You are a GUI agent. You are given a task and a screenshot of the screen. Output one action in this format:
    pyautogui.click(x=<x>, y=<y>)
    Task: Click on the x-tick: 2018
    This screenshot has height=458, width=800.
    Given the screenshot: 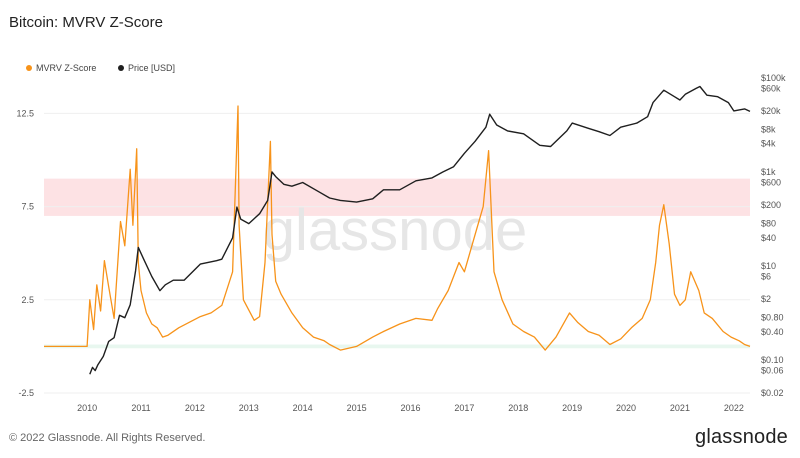 What is the action you would take?
    pyautogui.click(x=518, y=408)
    